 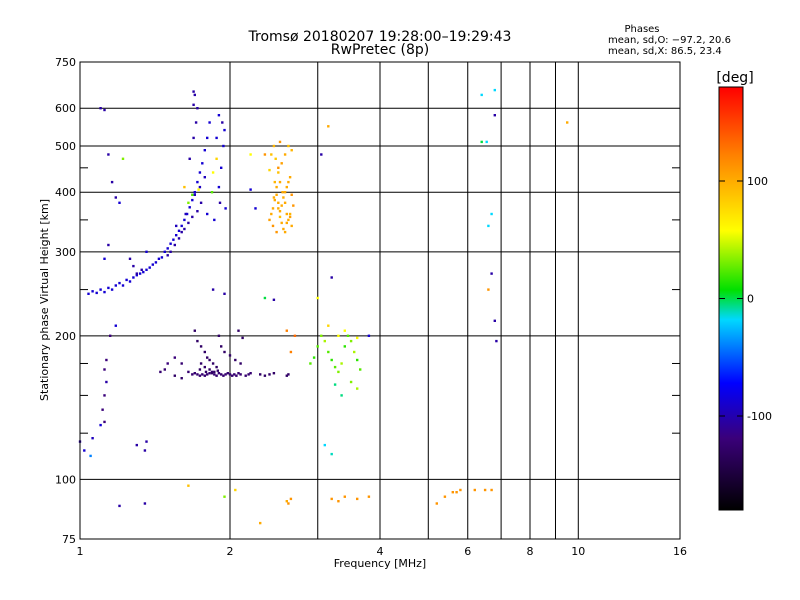 I want to click on x-tick-label: 10, so click(x=578, y=551).